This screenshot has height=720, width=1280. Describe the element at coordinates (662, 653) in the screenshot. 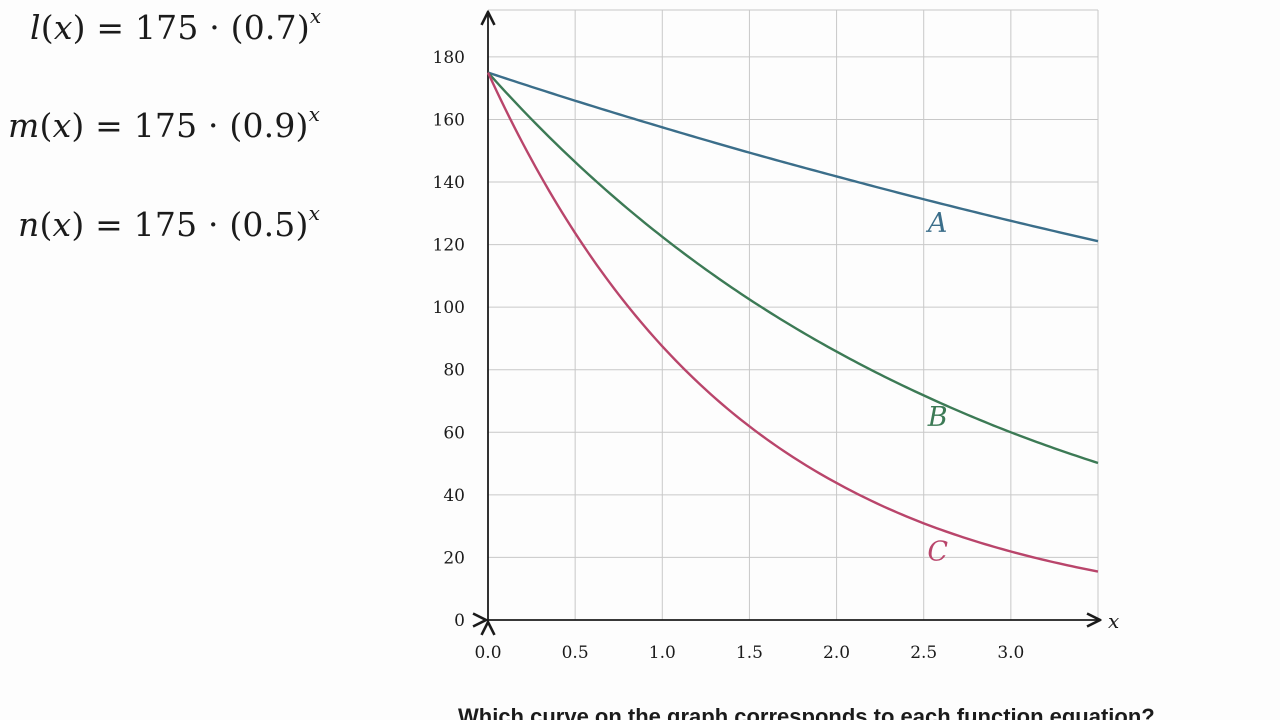

I see `x-tick-label: 1.0` at that location.